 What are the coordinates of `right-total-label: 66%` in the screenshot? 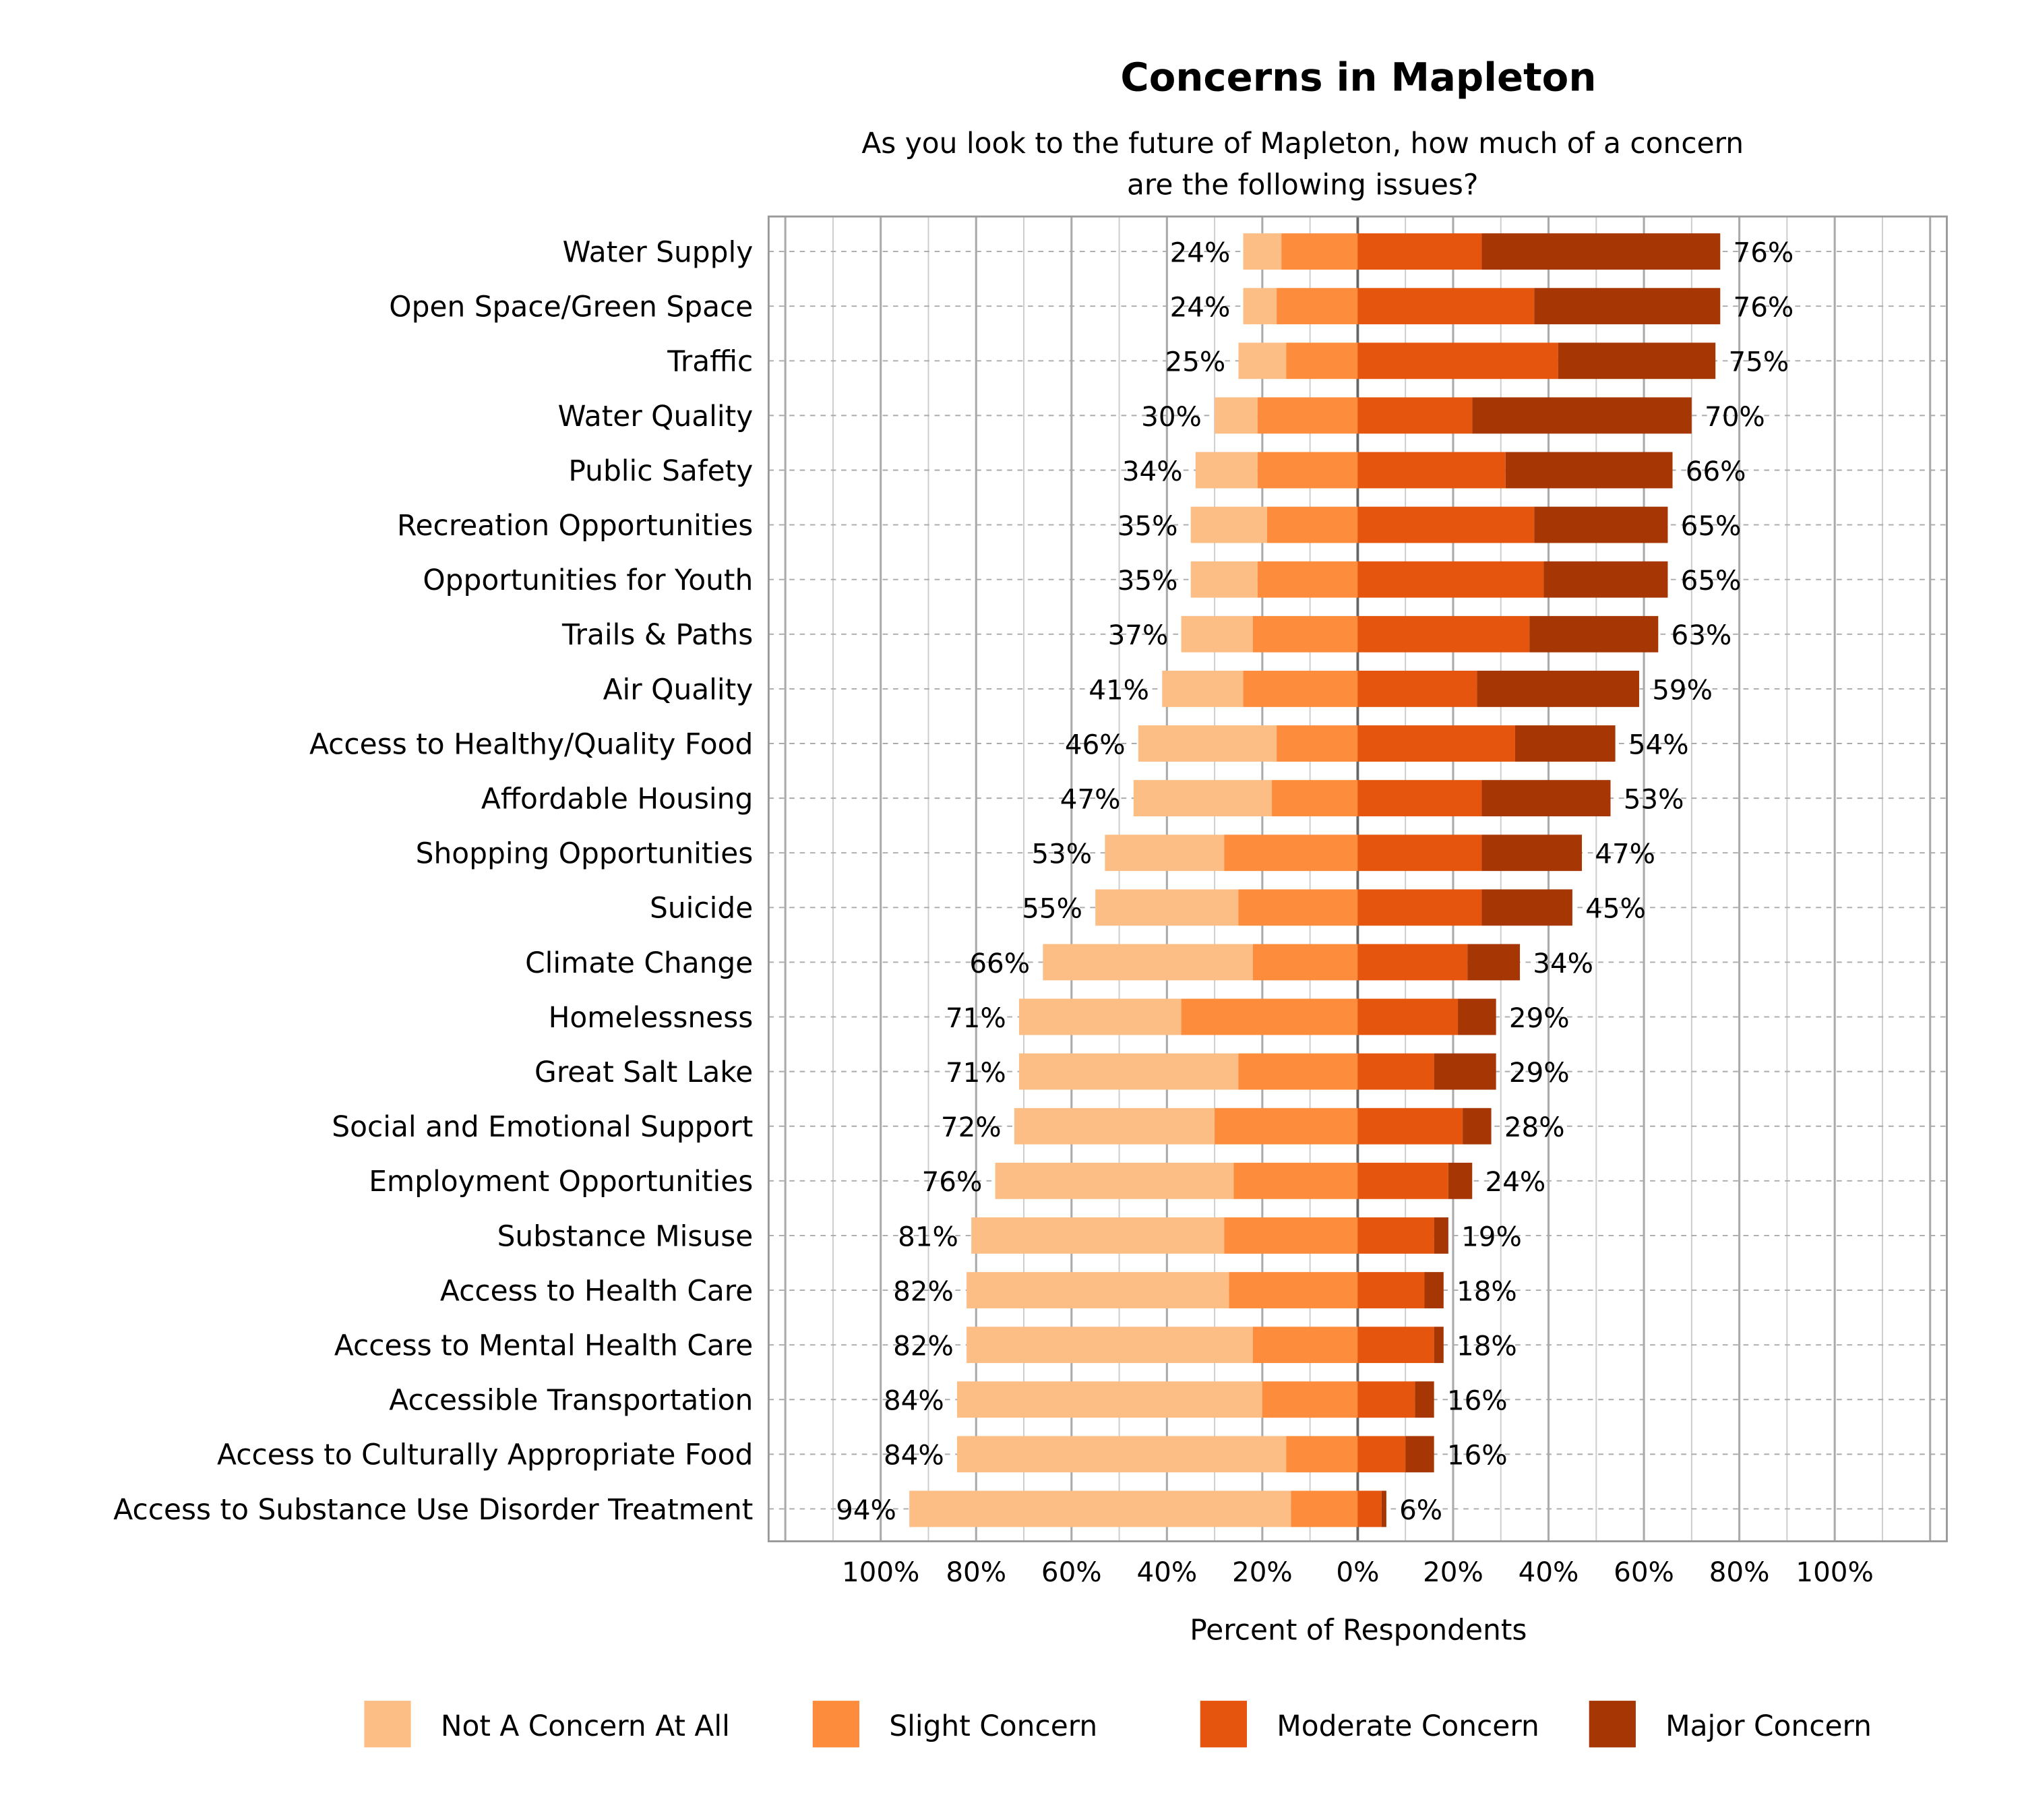 It's located at (1716, 471).